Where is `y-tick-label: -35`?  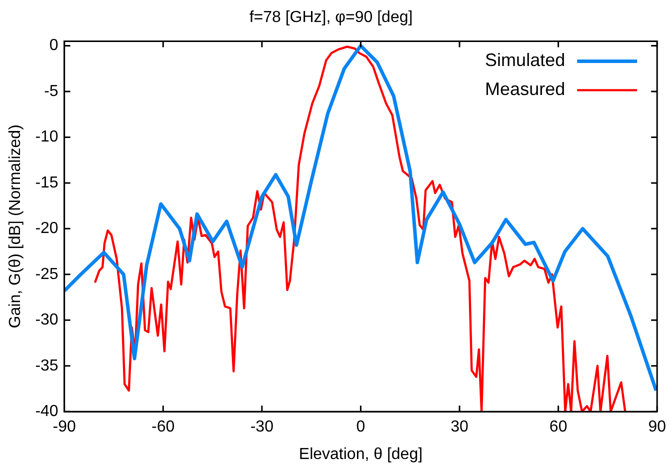
y-tick-label: -35 is located at coordinates (46, 365).